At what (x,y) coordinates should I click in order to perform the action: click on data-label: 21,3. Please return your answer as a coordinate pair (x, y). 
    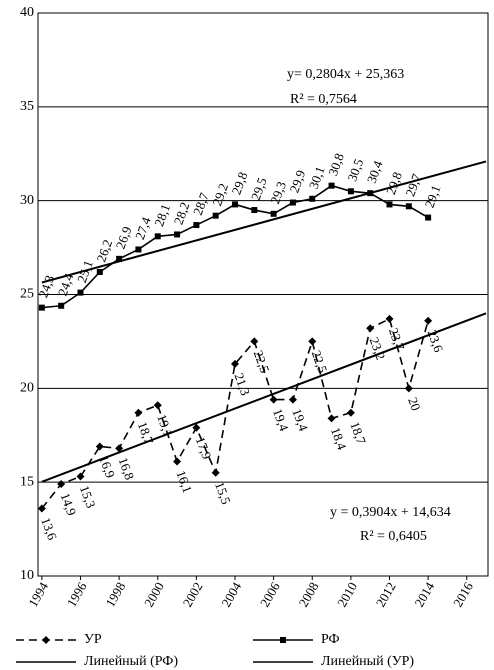
    Looking at the image, I should click on (242, 384).